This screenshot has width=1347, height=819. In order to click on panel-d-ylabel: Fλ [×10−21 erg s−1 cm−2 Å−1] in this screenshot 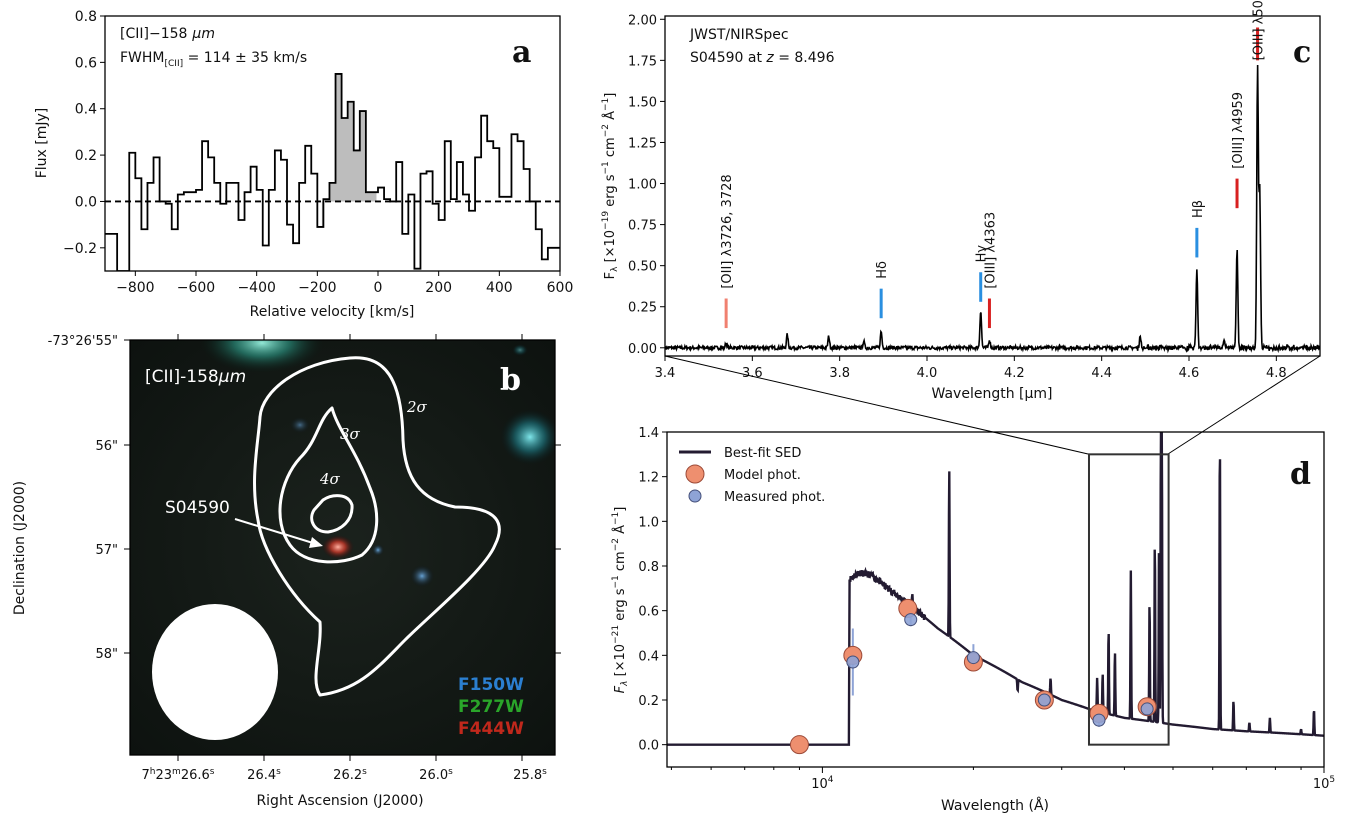, I will do `click(620, 600)`.